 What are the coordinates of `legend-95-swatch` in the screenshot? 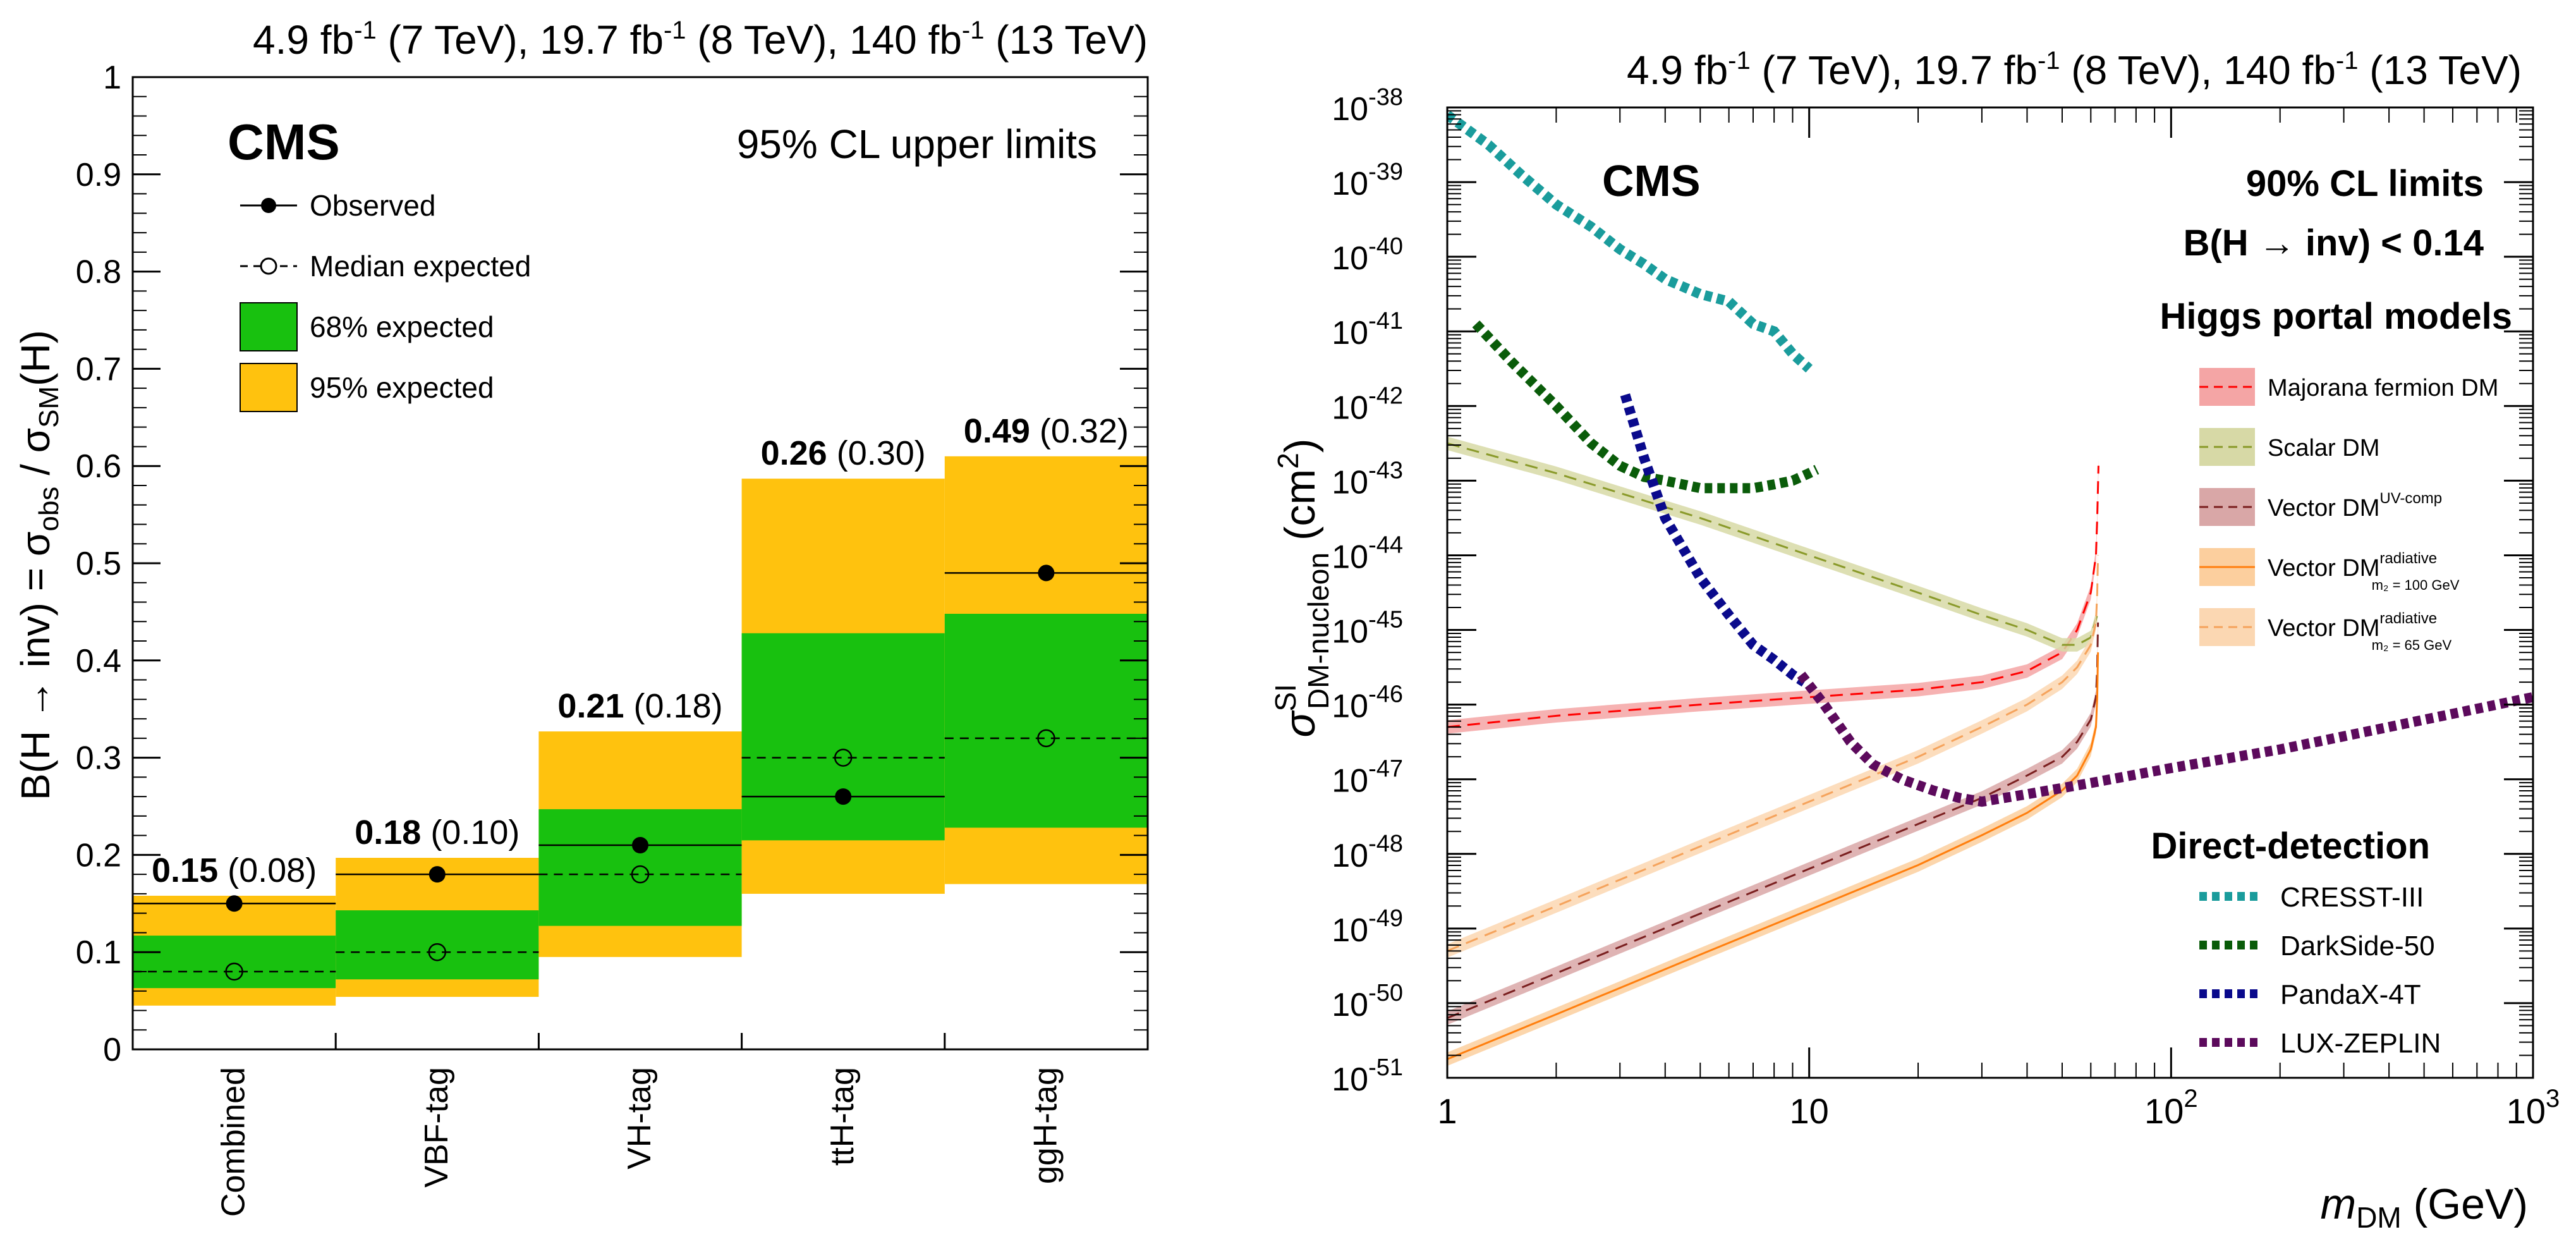 It's located at (269, 387).